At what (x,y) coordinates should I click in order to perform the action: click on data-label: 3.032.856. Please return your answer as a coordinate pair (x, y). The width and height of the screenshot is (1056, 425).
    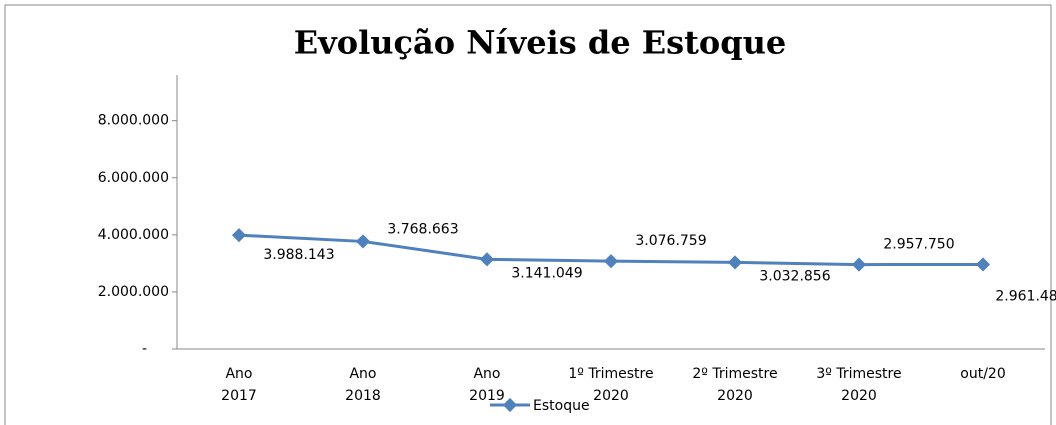
    Looking at the image, I should click on (794, 276).